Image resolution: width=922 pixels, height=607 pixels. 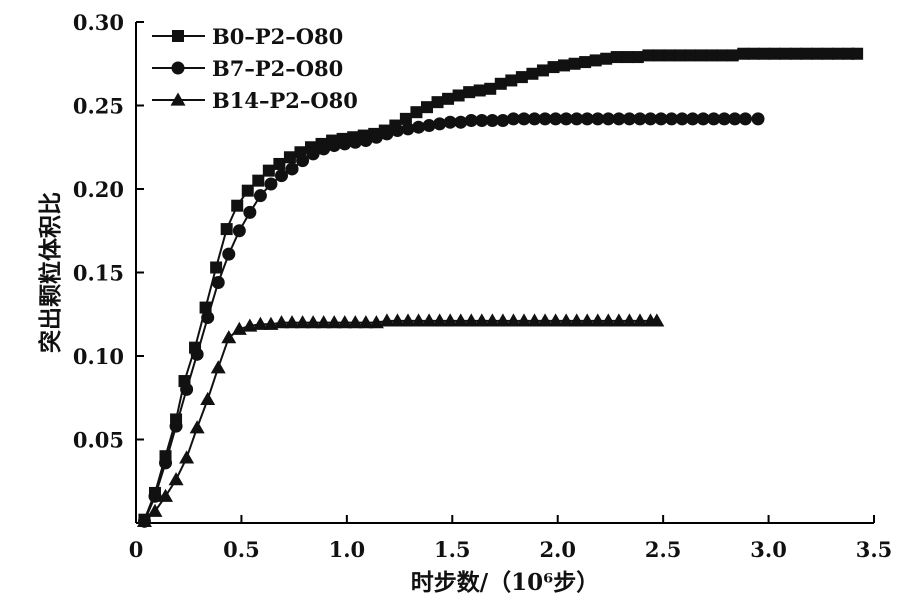 What do you see at coordinates (663, 549) in the screenshot?
I see `x-tick-label: 2.5` at bounding box center [663, 549].